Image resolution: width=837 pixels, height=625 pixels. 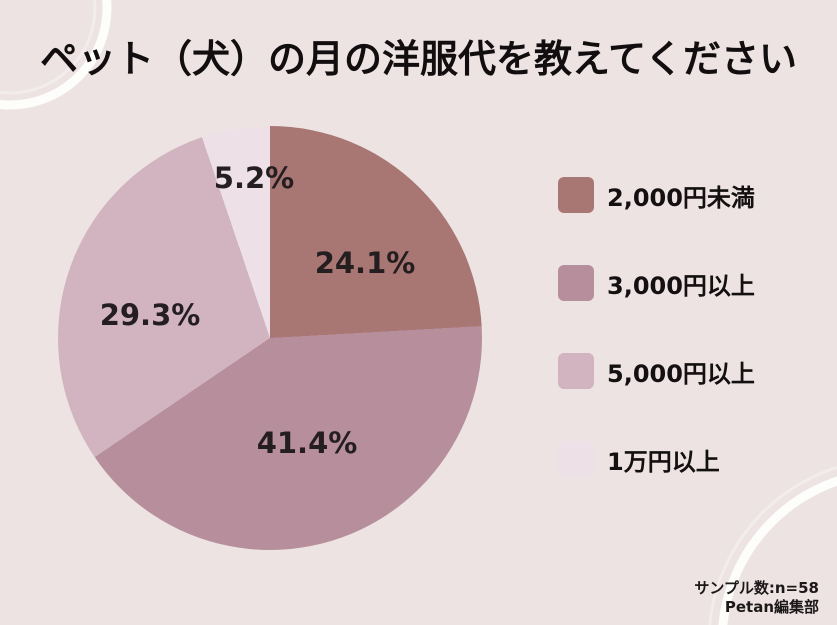 I want to click on legend-label-over-3000: 3,000円以上, so click(x=681, y=285).